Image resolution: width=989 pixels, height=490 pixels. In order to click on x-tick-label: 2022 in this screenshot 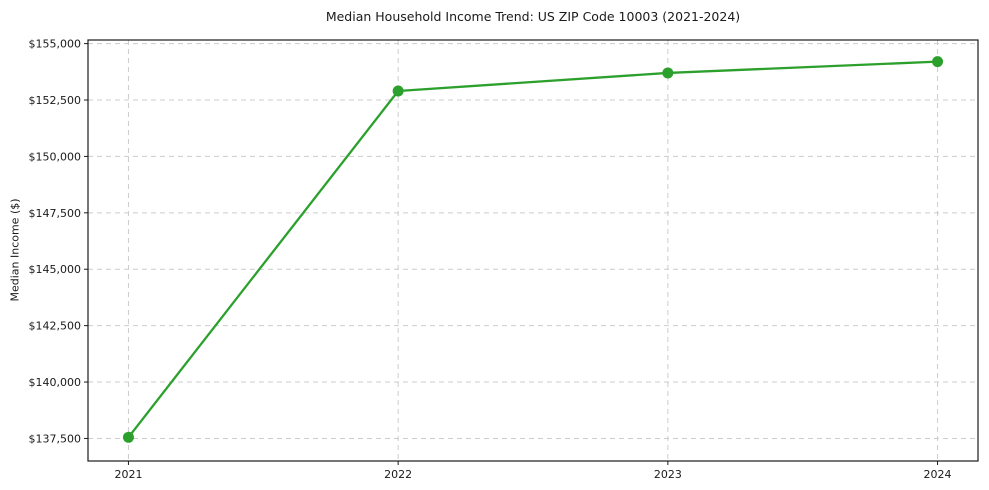, I will do `click(398, 474)`.